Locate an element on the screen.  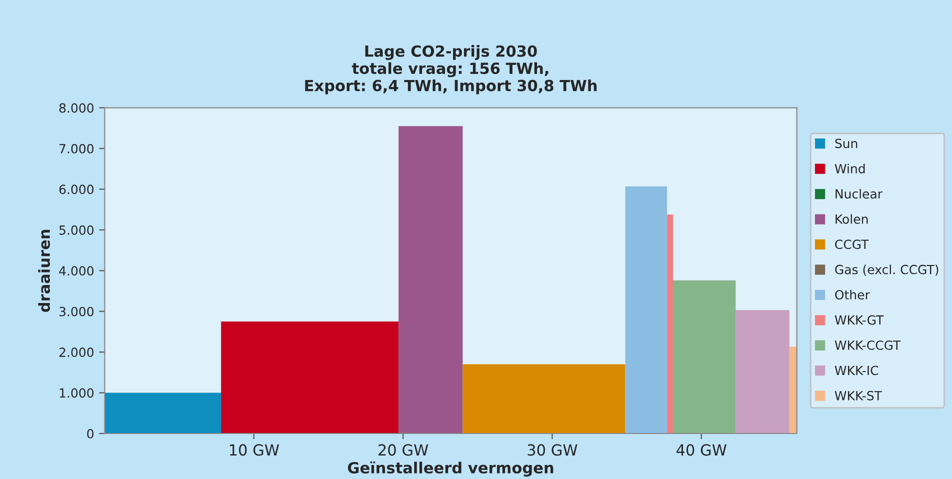
x-tick-label: 10 GW is located at coordinates (255, 450).